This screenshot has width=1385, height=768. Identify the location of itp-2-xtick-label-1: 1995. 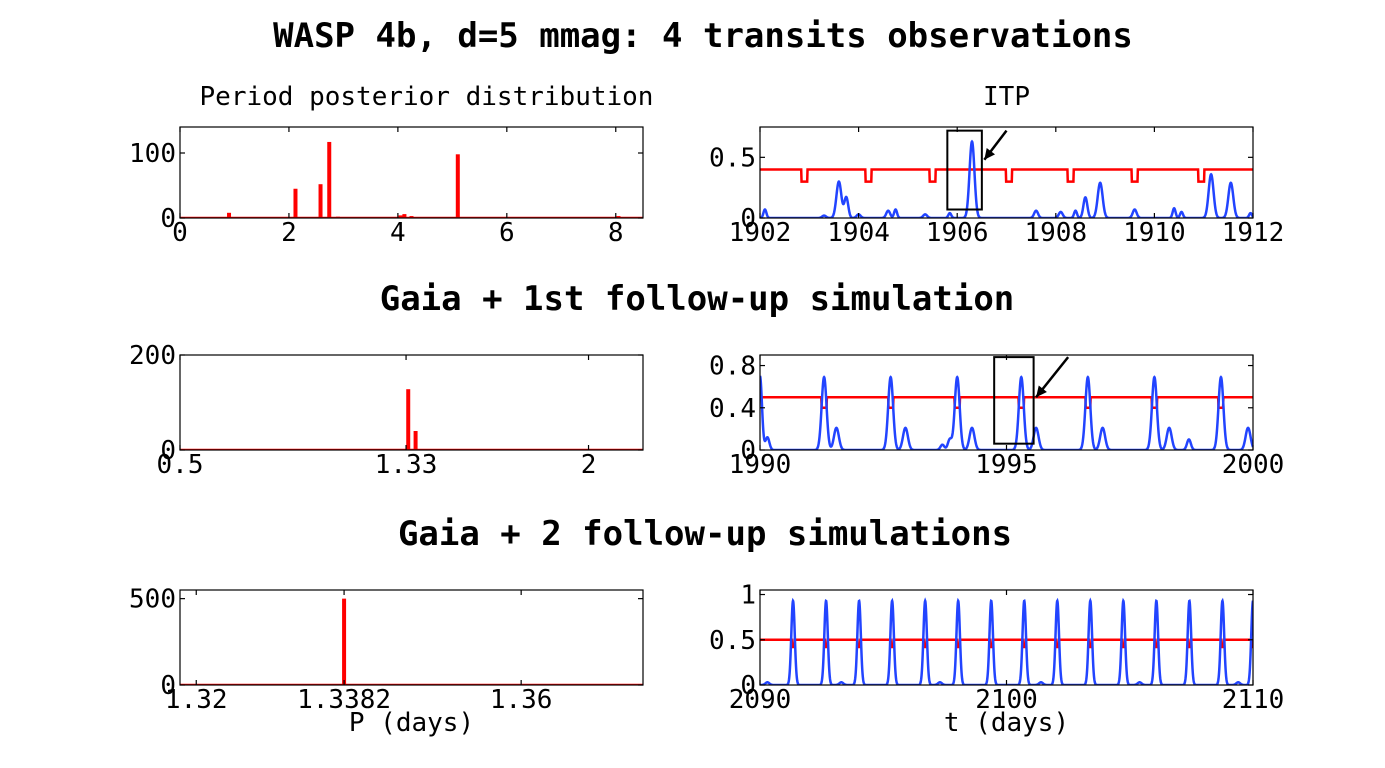
(1006, 465).